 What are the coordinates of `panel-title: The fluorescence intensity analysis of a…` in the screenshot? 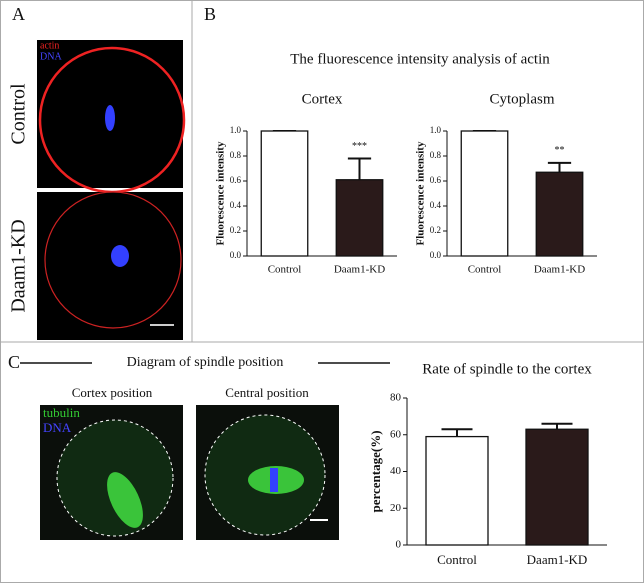 It's located at (420, 59).